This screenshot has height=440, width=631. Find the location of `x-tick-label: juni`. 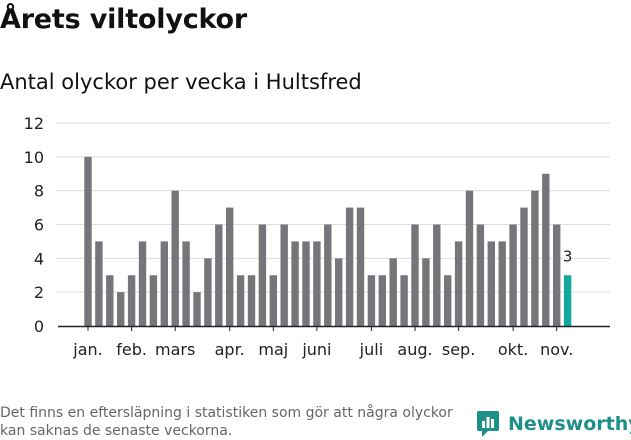

x-tick-label: juni is located at coordinates (316, 349).